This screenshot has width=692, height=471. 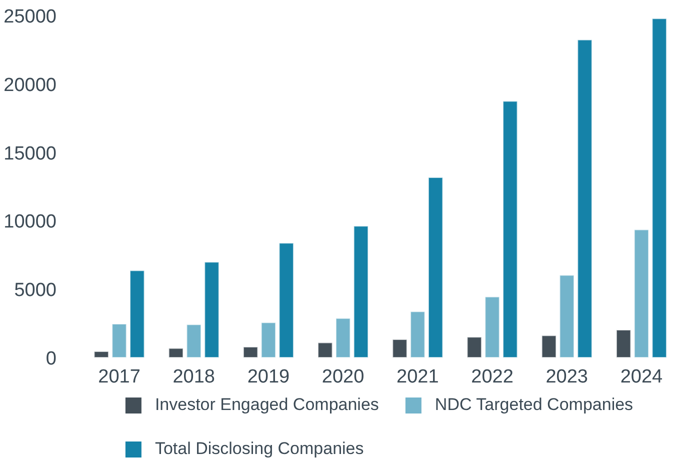 What do you see at coordinates (51, 359) in the screenshot?
I see `y-tick-label: 0` at bounding box center [51, 359].